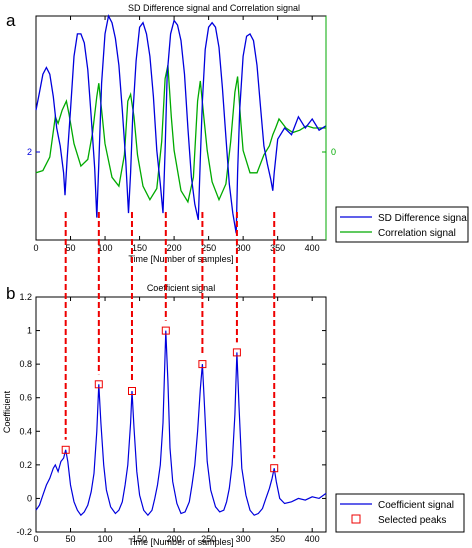 The height and width of the screenshot is (548, 472). I want to click on panel-b-x-tick-label: 100, so click(105, 539).